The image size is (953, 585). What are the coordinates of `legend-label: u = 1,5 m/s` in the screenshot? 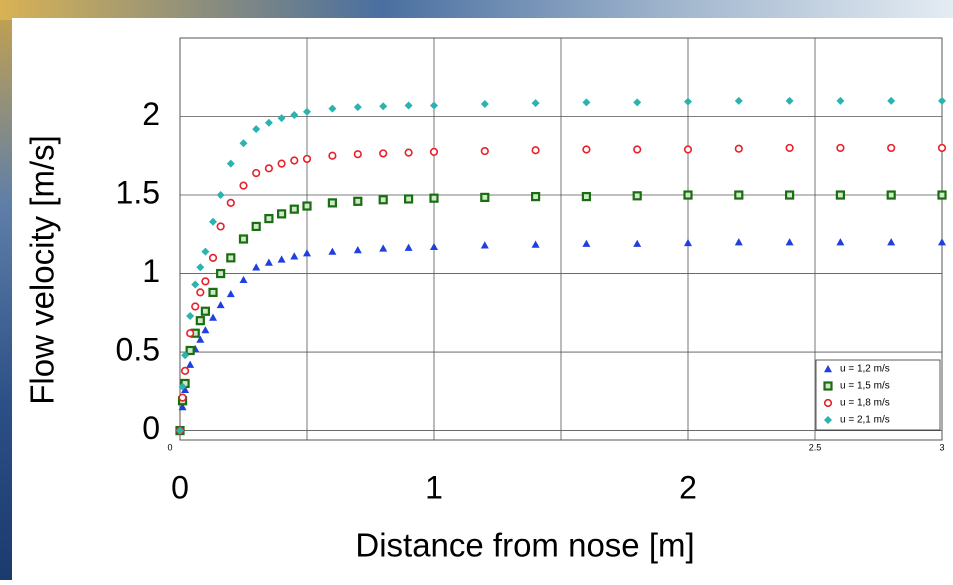 It's located at (865, 386).